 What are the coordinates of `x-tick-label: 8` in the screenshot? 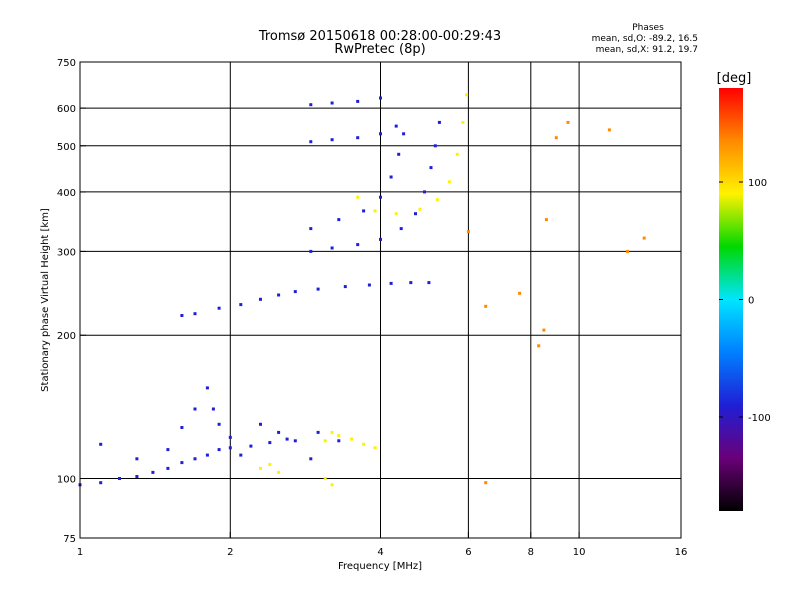 It's located at (531, 552).